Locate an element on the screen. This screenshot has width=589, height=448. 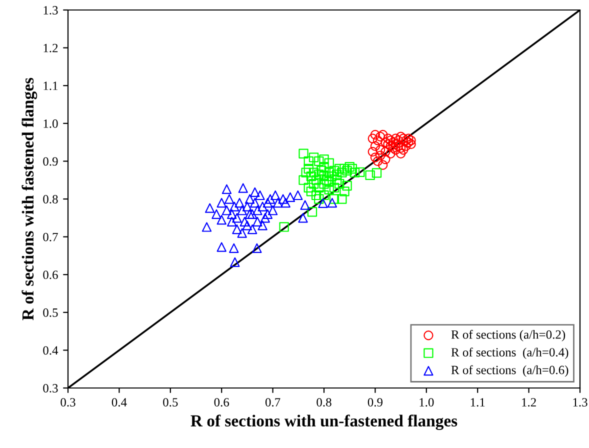
y-tick-label: 0.5 is located at coordinates (50, 312).